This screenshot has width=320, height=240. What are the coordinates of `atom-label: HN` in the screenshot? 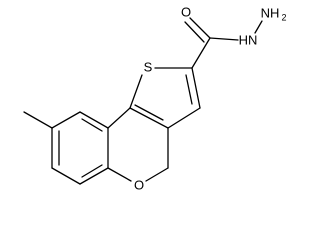 It's located at (248, 39).